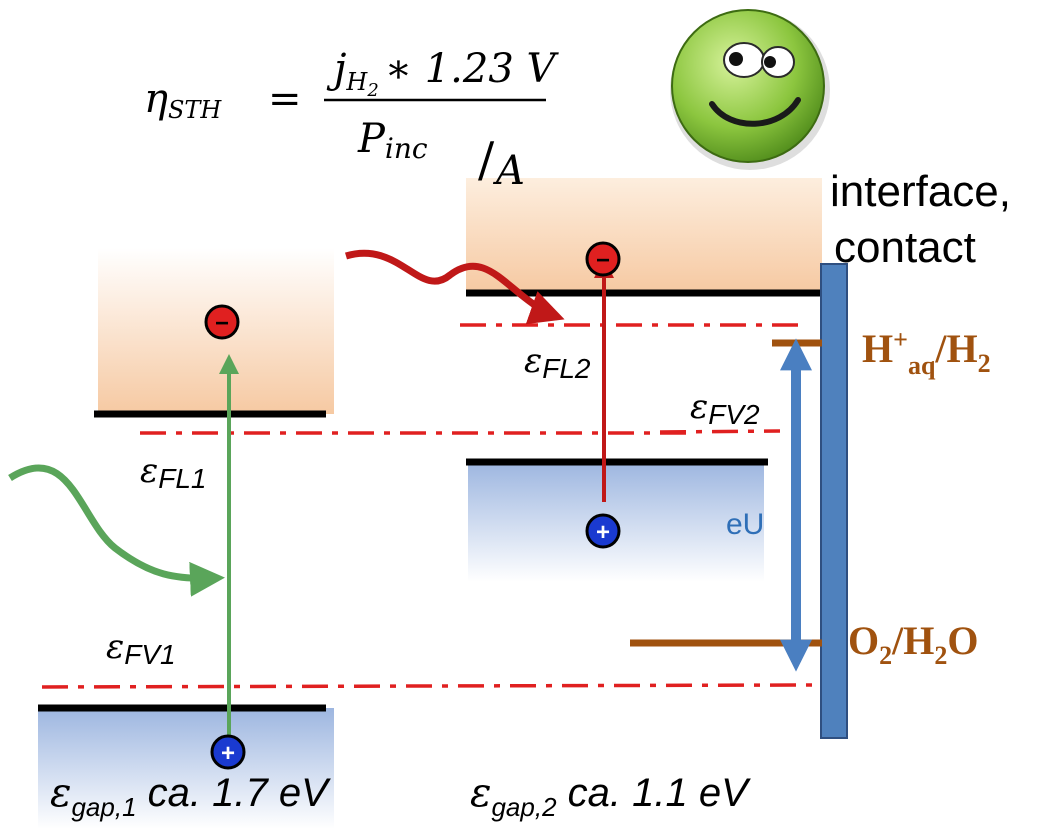 This screenshot has width=1061, height=829. Describe the element at coordinates (725, 408) in the screenshot. I see `fv2-label: εFV2` at that location.